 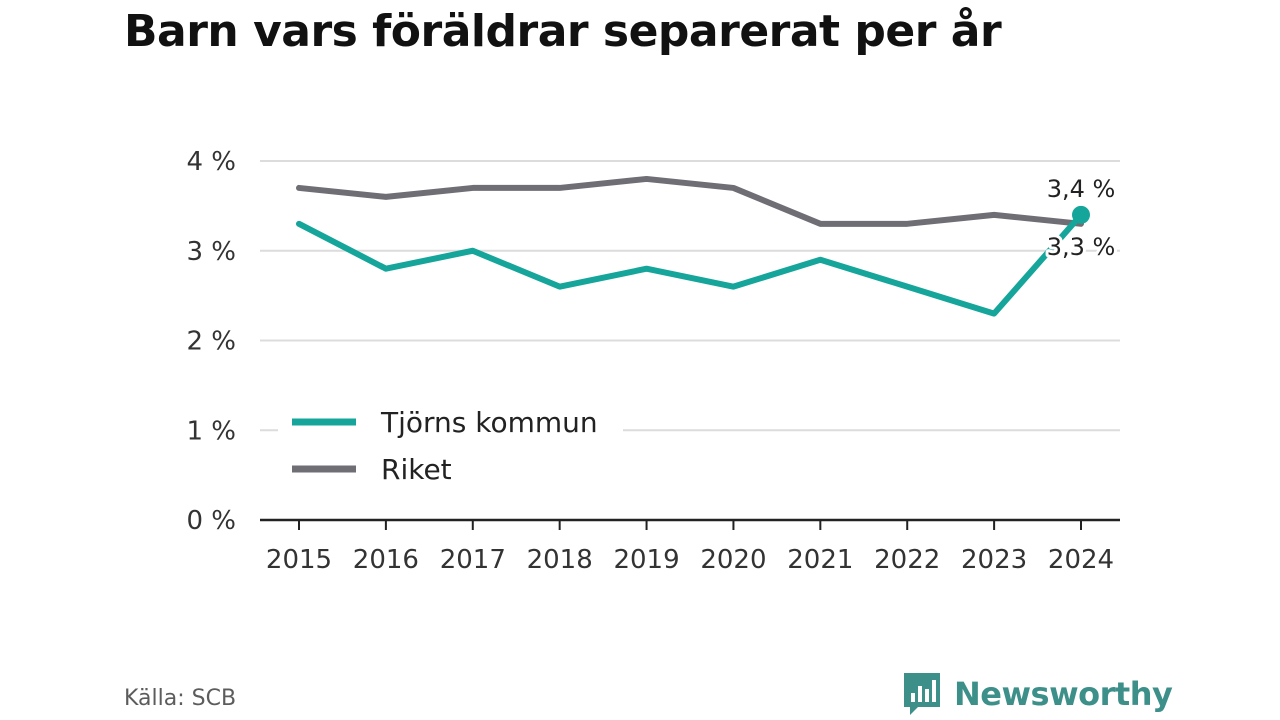 What do you see at coordinates (211, 342) in the screenshot?
I see `y-tick-label: 2 %` at bounding box center [211, 342].